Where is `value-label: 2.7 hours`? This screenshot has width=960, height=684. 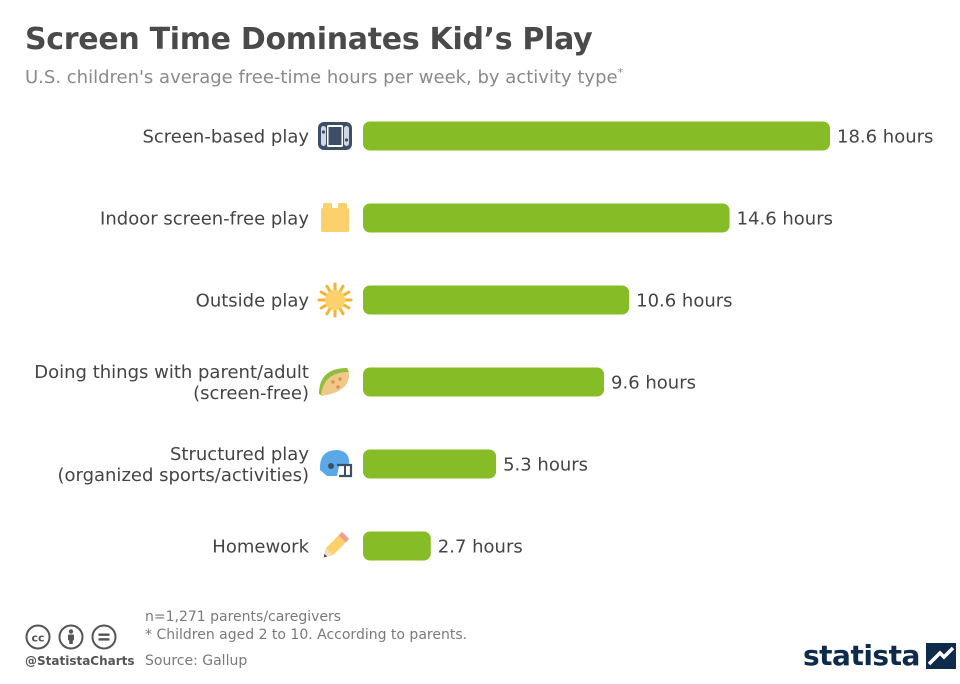
value-label: 2.7 hours is located at coordinates (480, 547).